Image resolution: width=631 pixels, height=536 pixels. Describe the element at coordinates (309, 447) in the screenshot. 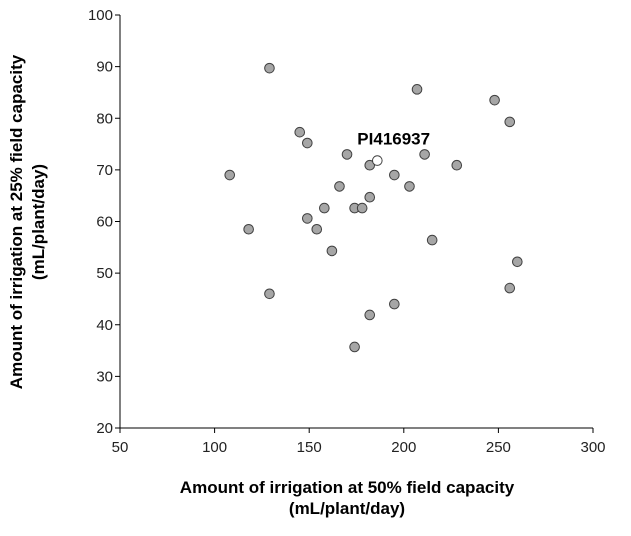

I see `x-tick-label: 150` at that location.